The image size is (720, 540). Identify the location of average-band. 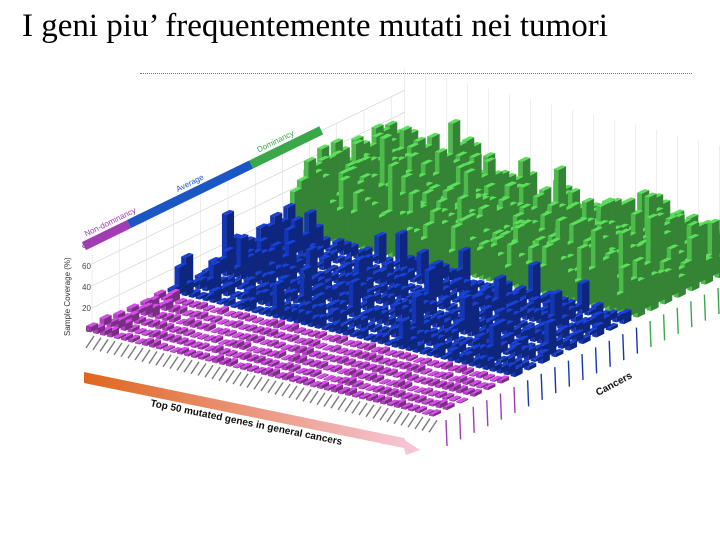
(190, 194).